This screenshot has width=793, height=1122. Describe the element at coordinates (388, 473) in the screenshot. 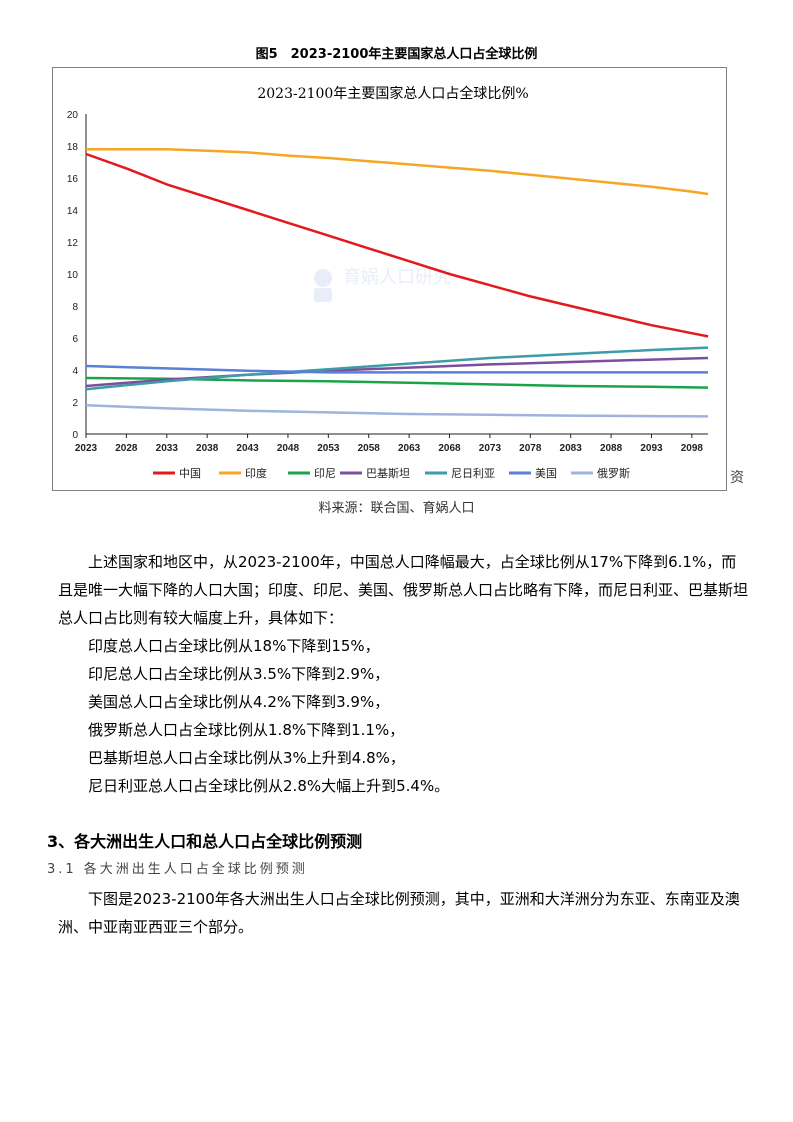

I see `legend-label: 巴基斯坦` at that location.